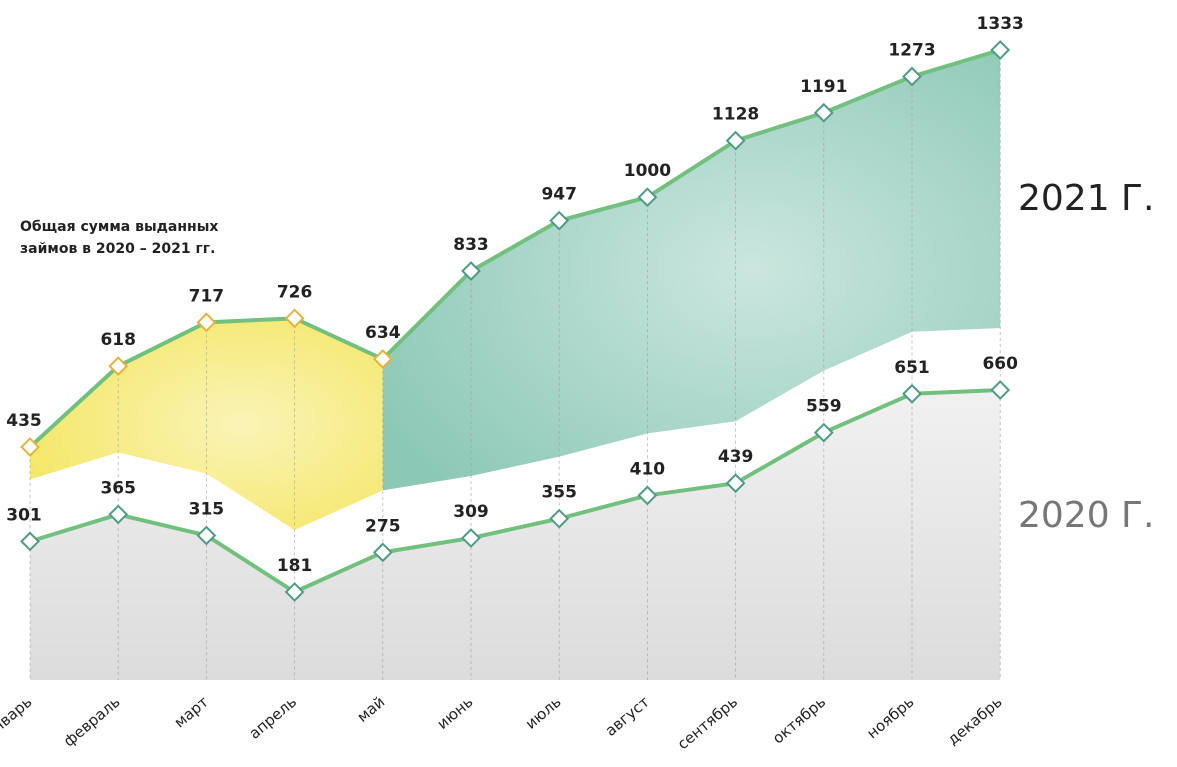 This screenshot has width=1177, height=767. What do you see at coordinates (118, 340) in the screenshot?
I see `data-label: 618` at bounding box center [118, 340].